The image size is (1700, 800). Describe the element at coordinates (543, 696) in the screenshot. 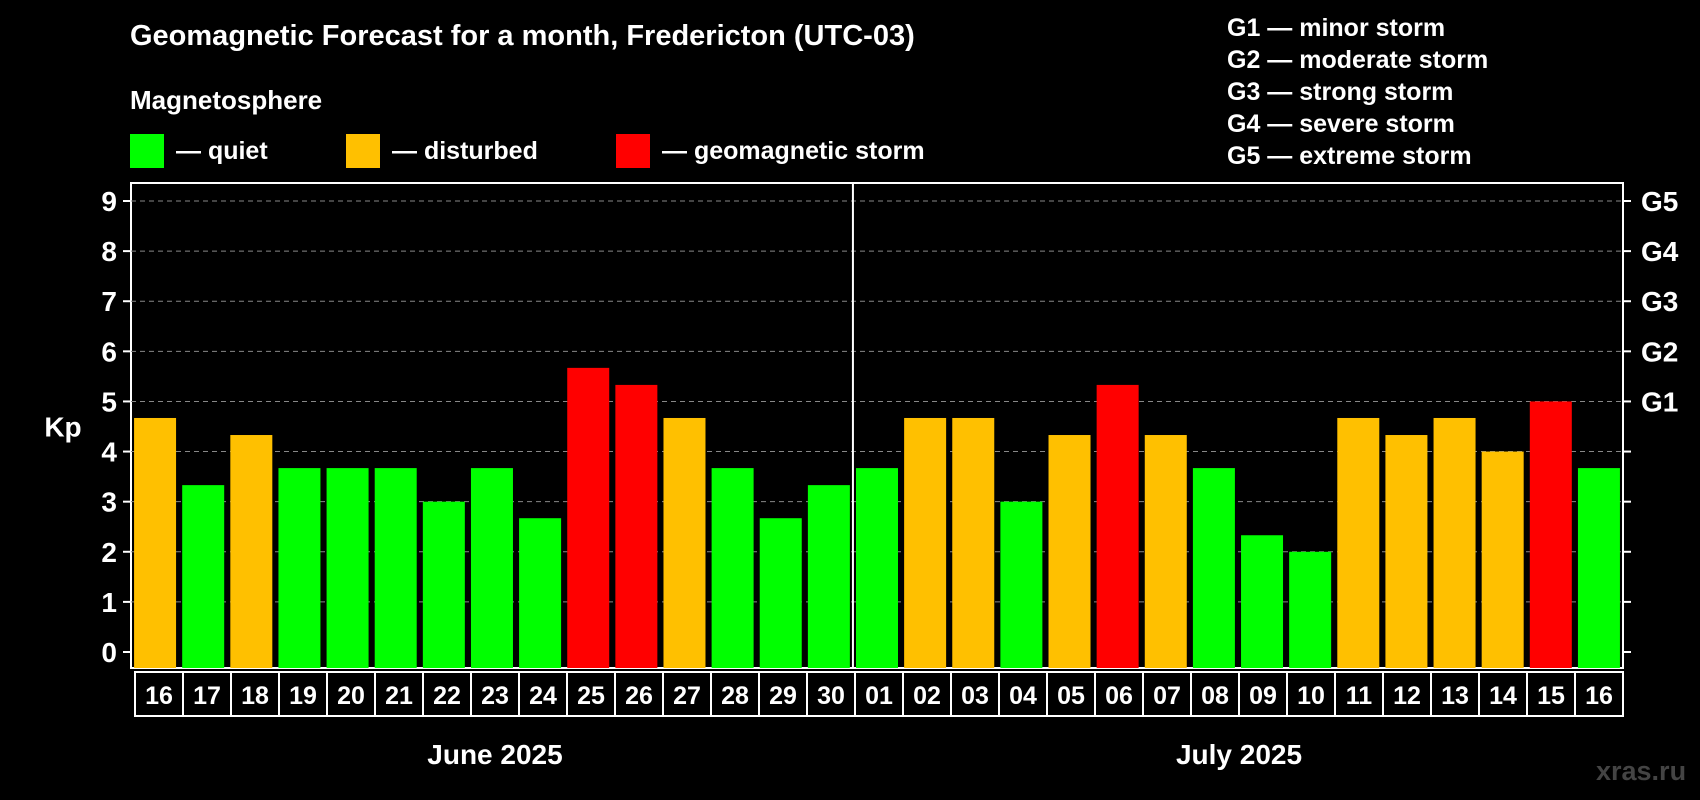

I see `x-tick-label-9: 24` at that location.